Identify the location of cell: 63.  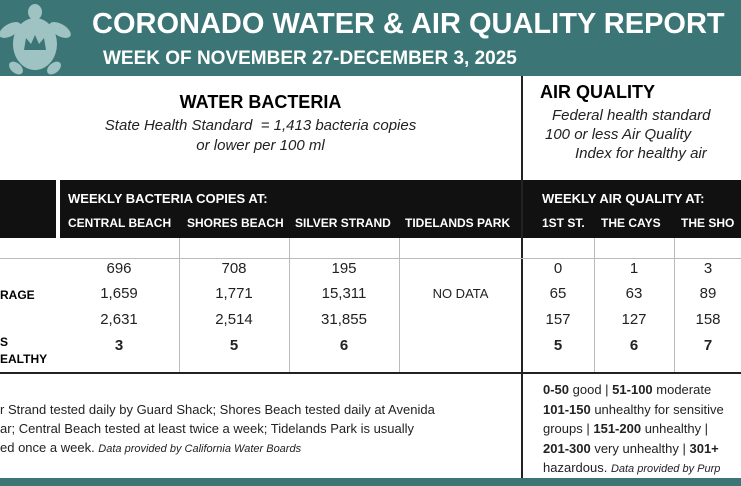
(634, 293).